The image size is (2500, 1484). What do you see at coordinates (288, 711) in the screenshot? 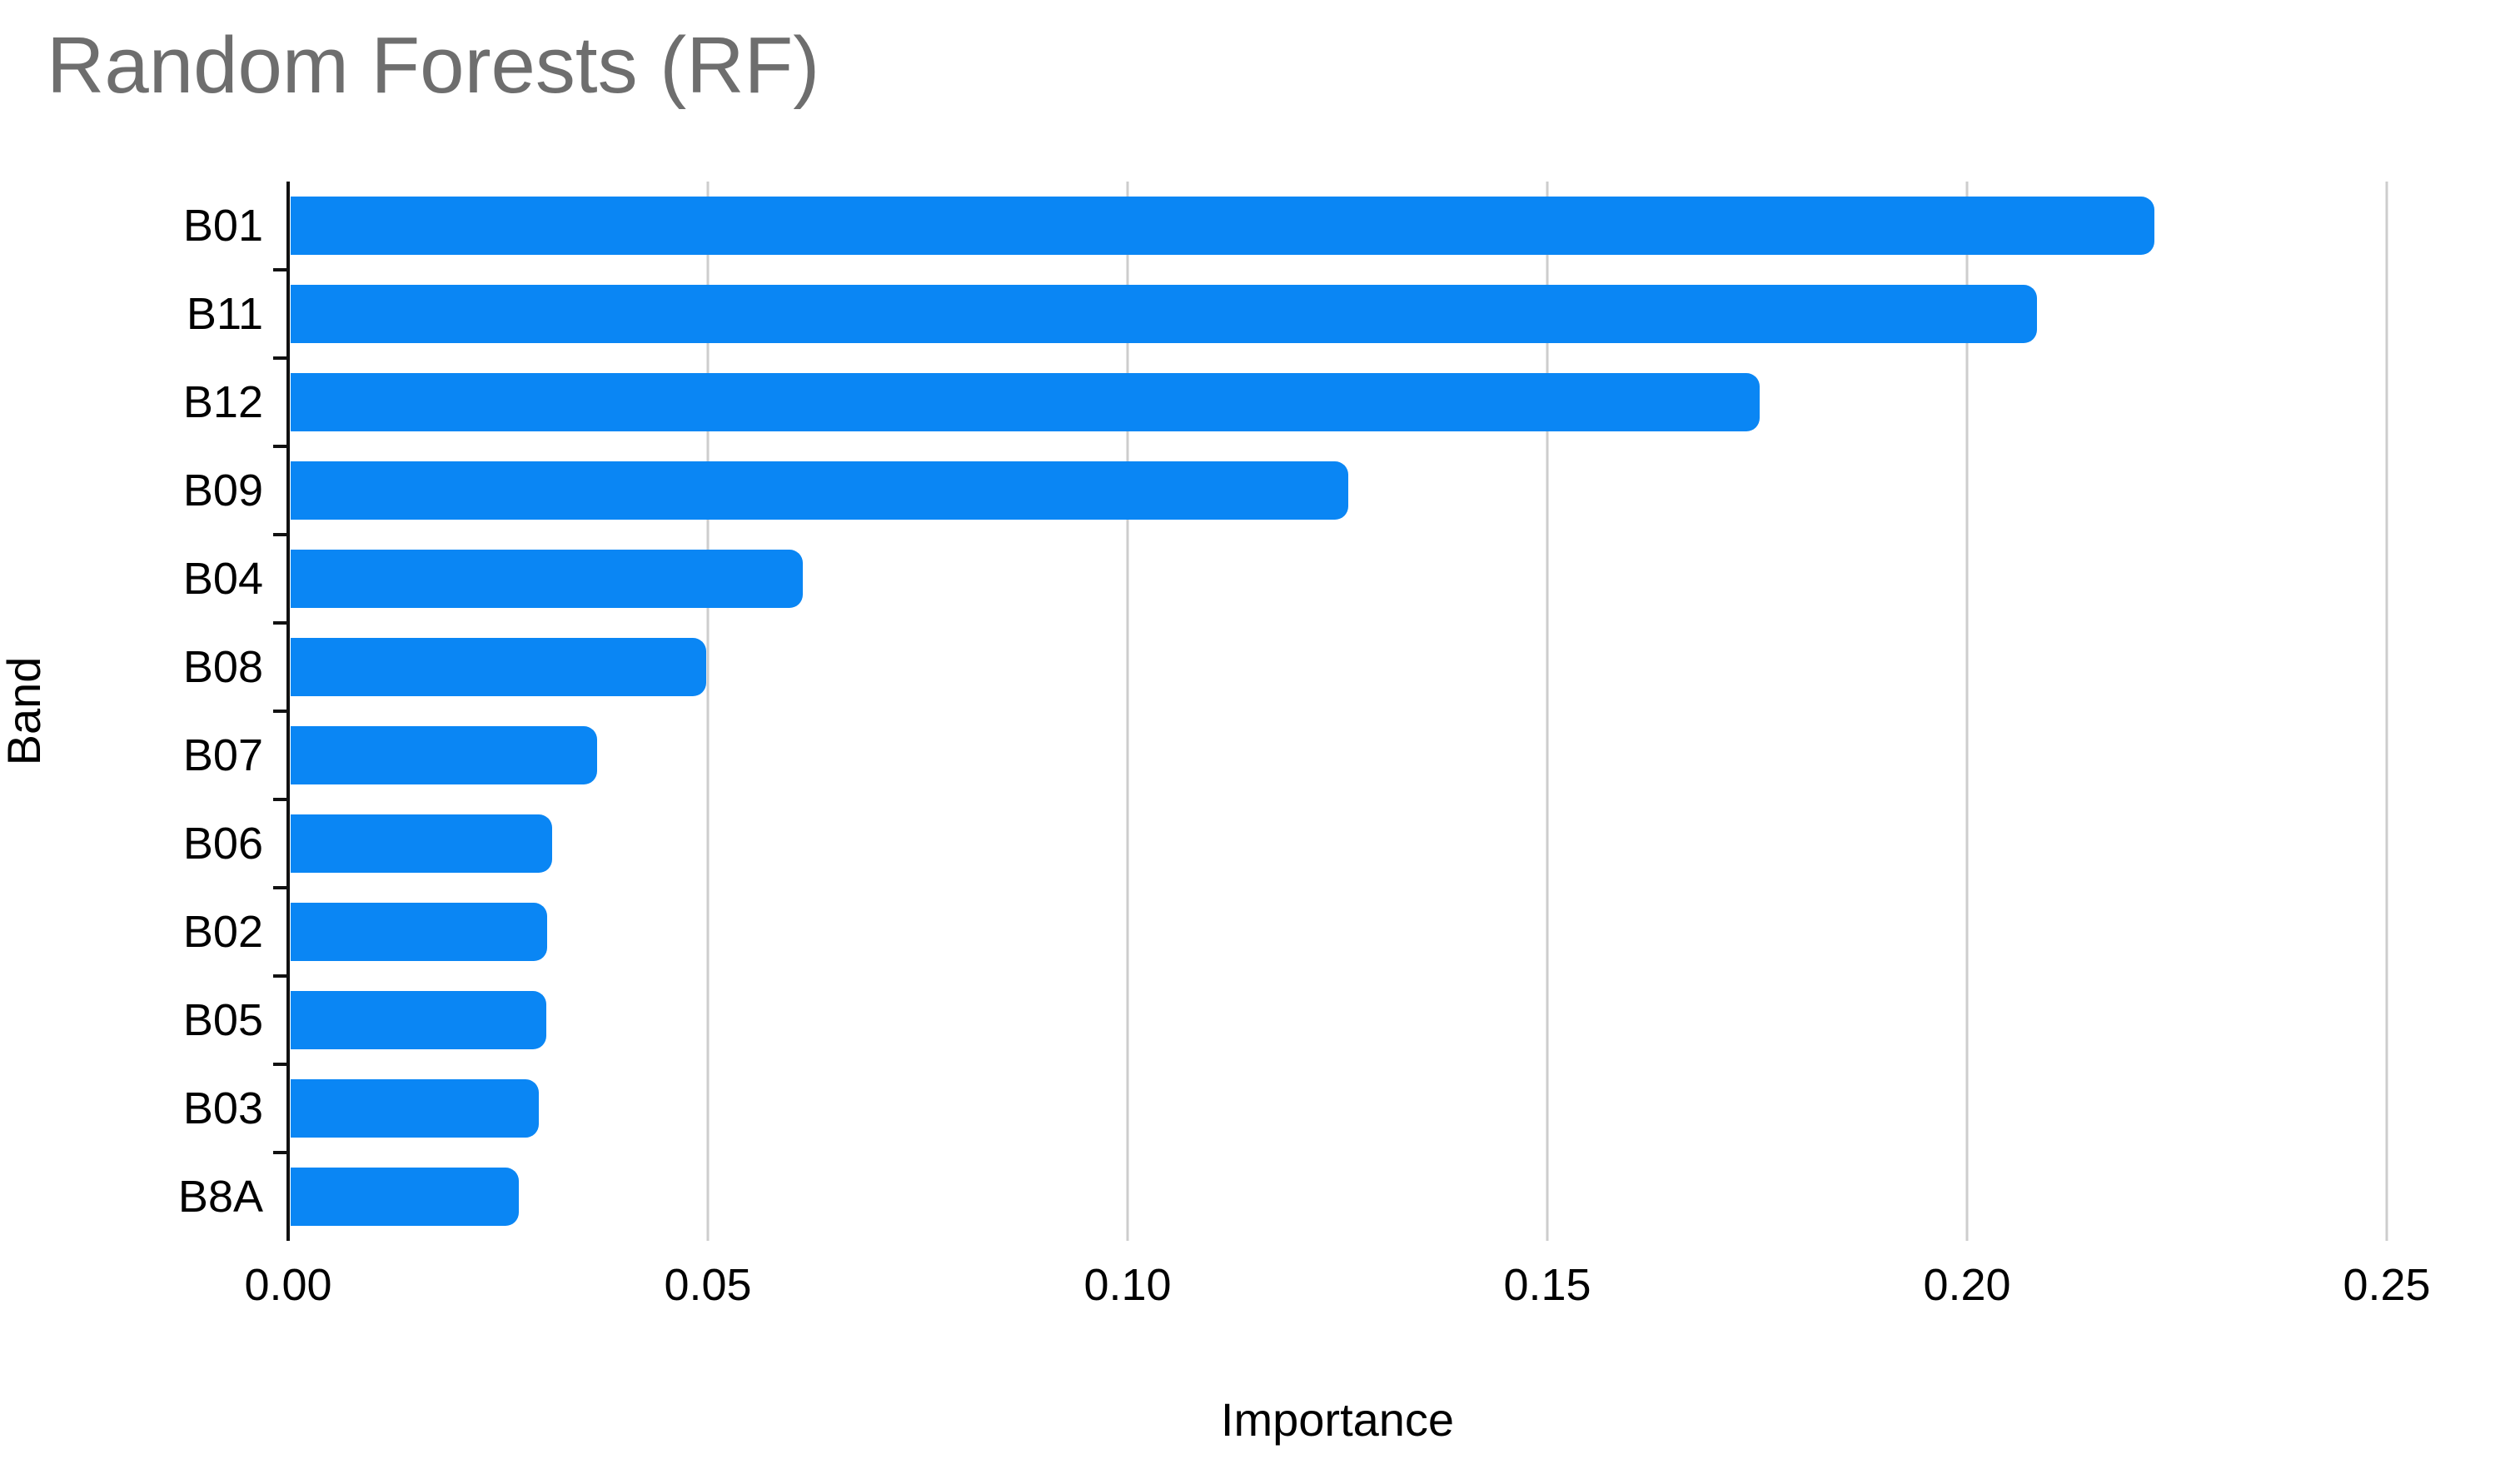
I see `y-axis-line` at bounding box center [288, 711].